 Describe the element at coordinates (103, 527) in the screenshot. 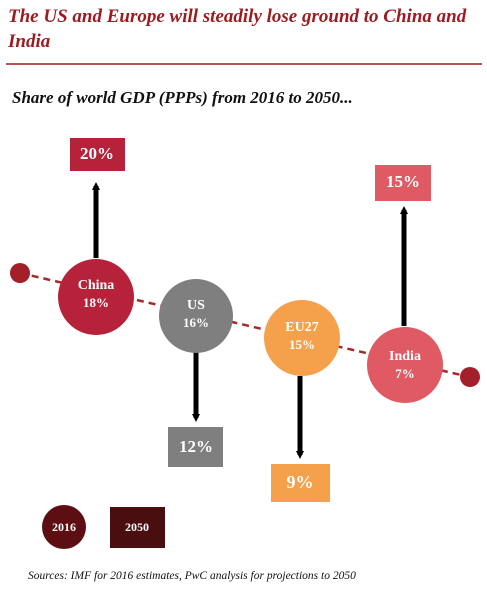

I see `legend: 2016 2050` at that location.